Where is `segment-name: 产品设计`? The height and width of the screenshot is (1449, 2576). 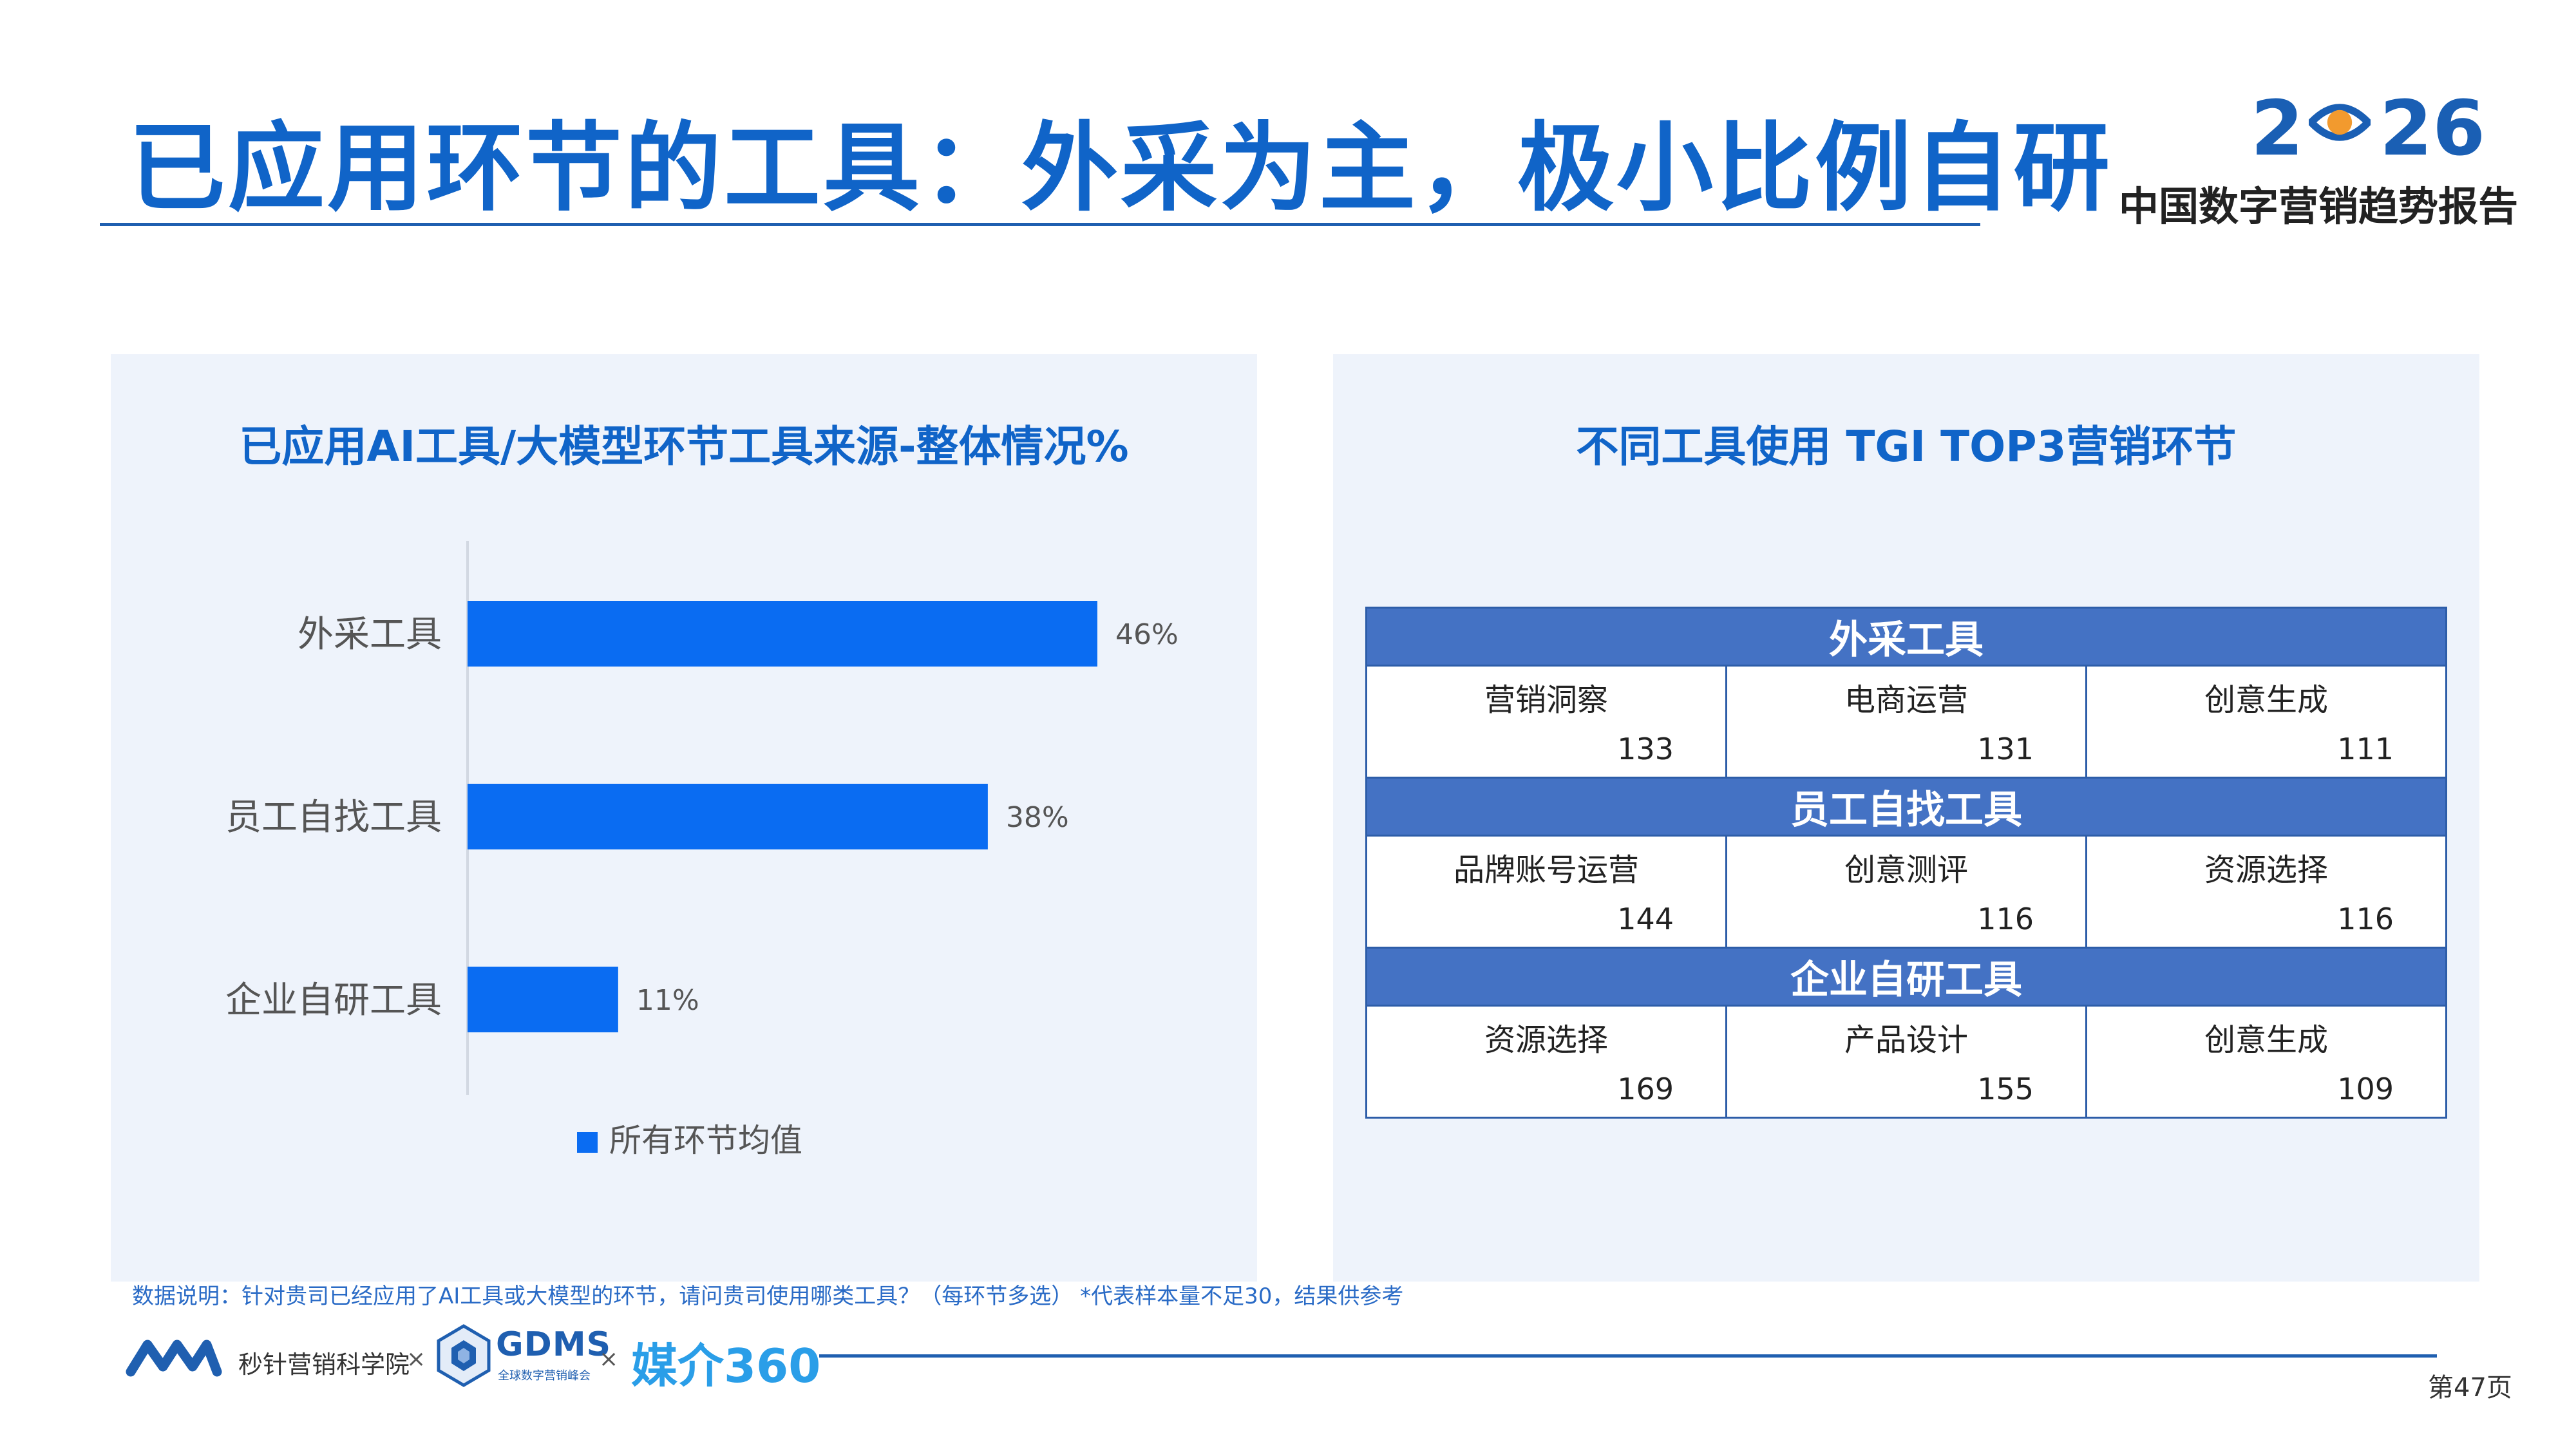
segment-name: 产品设计 is located at coordinates (1906, 1040).